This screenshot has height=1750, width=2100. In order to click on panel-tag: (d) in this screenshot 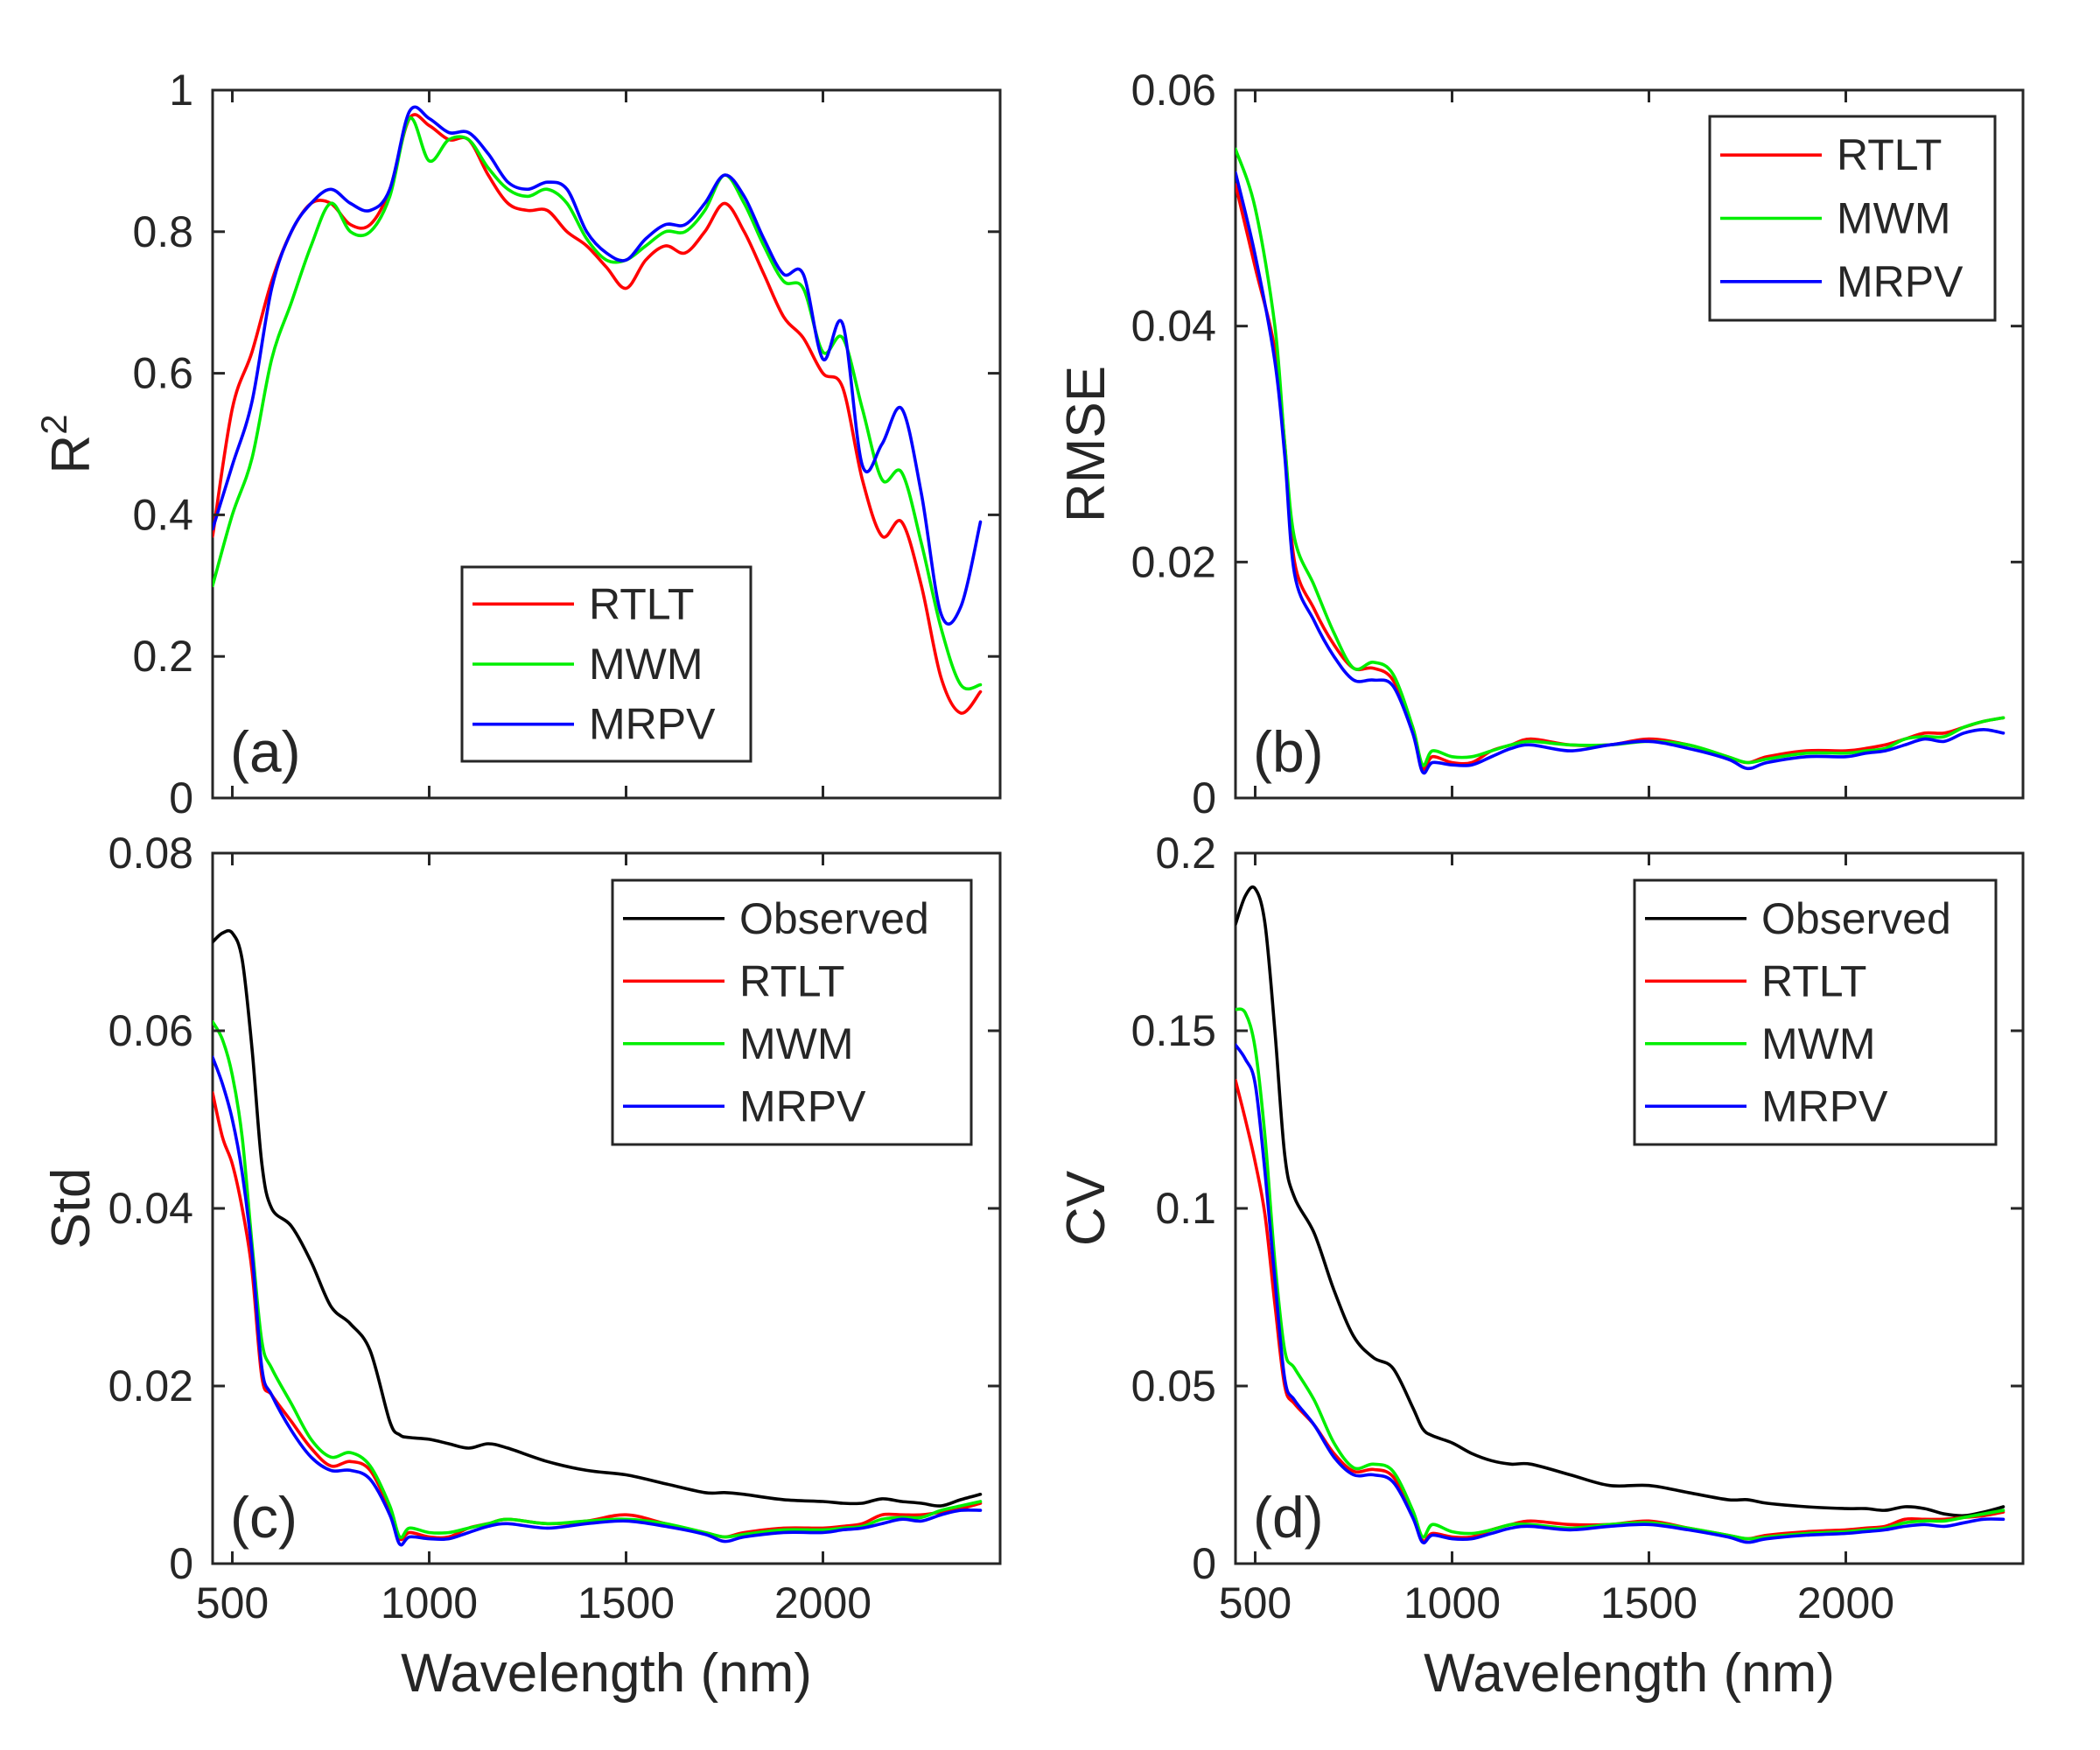, I will do `click(1288, 1517)`.